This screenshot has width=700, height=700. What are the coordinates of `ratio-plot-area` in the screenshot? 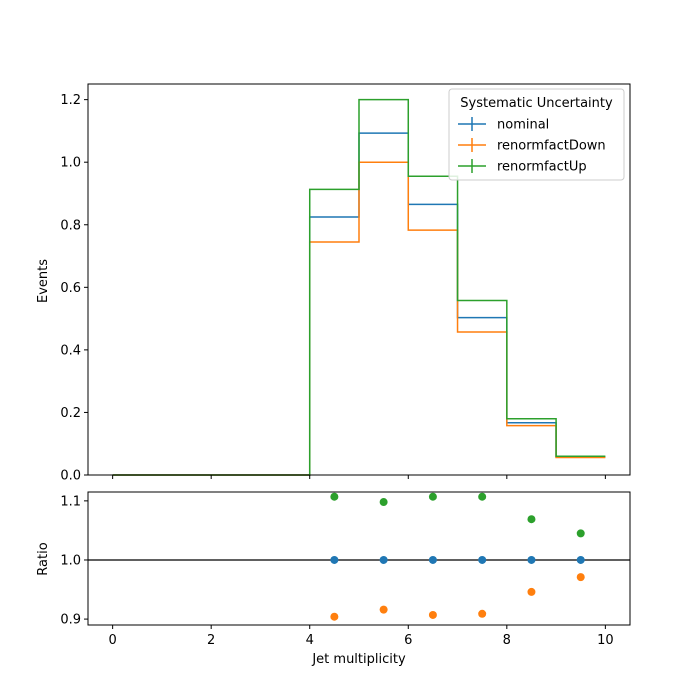 It's located at (359, 558).